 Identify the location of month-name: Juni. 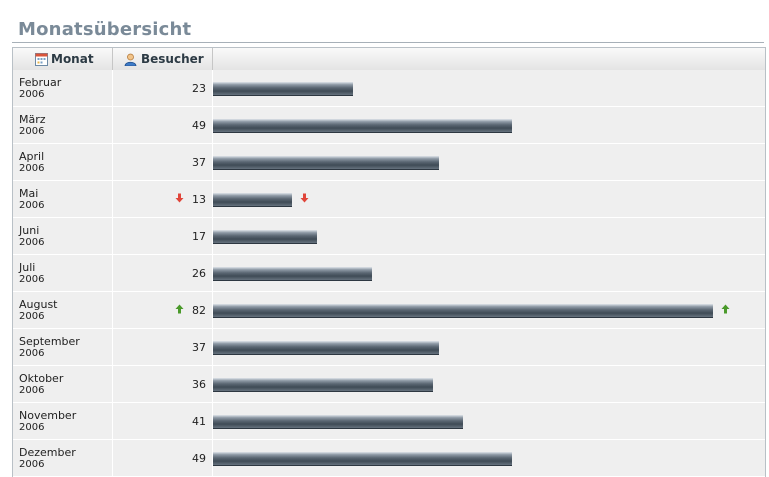
(29, 230).